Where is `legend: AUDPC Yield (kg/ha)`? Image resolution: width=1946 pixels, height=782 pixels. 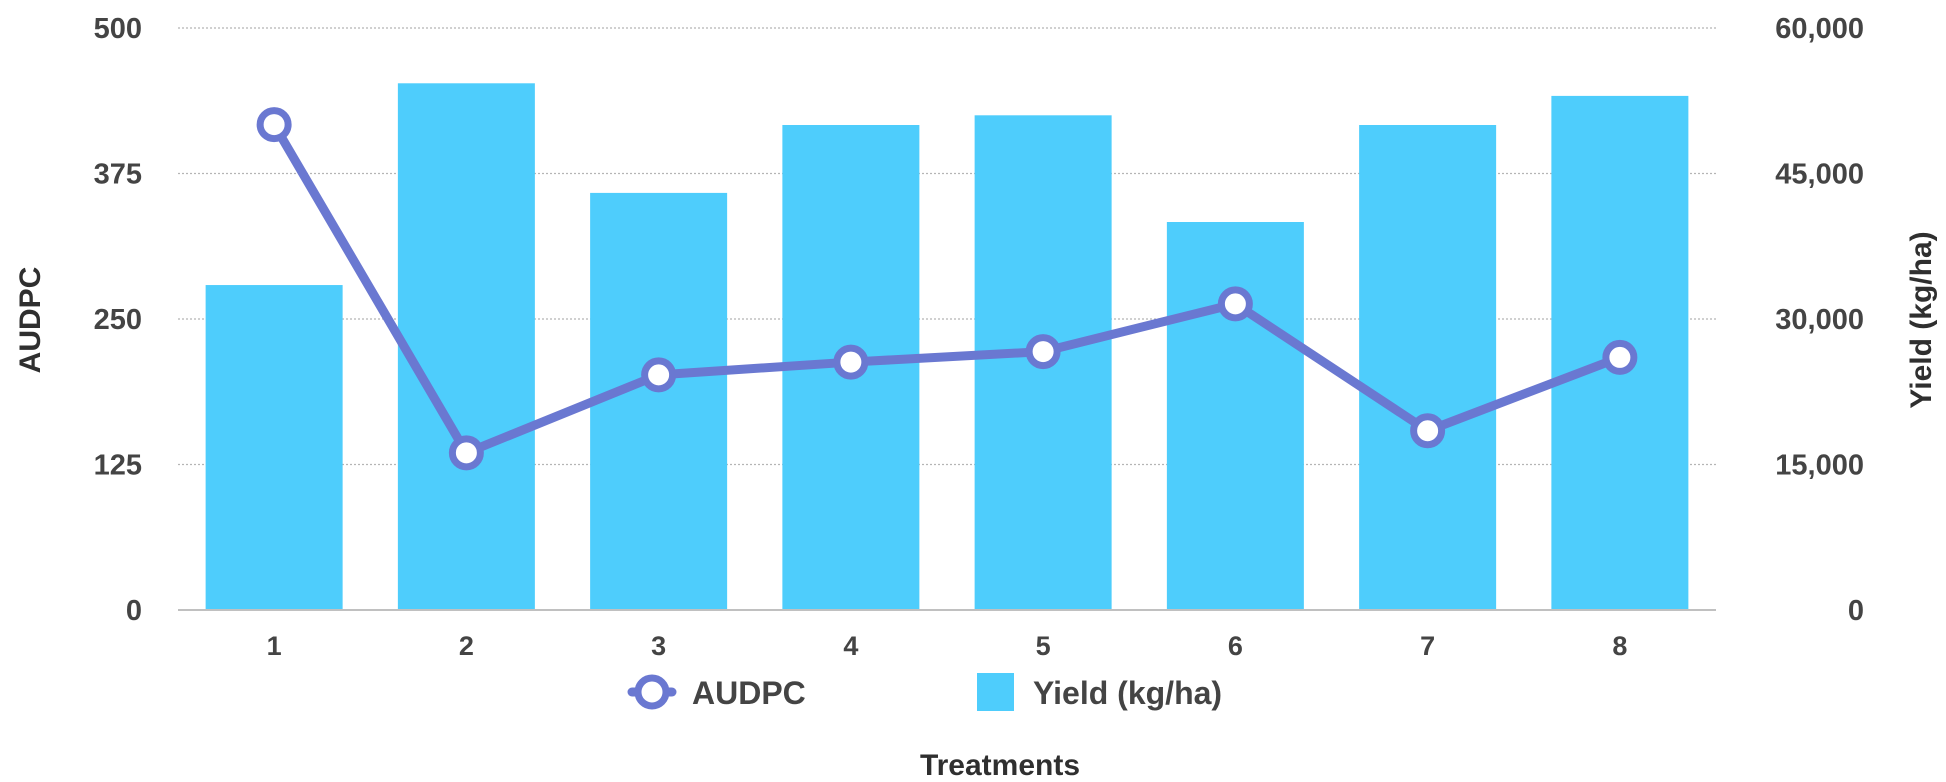 legend: AUDPC Yield (kg/ha) is located at coordinates (924, 692).